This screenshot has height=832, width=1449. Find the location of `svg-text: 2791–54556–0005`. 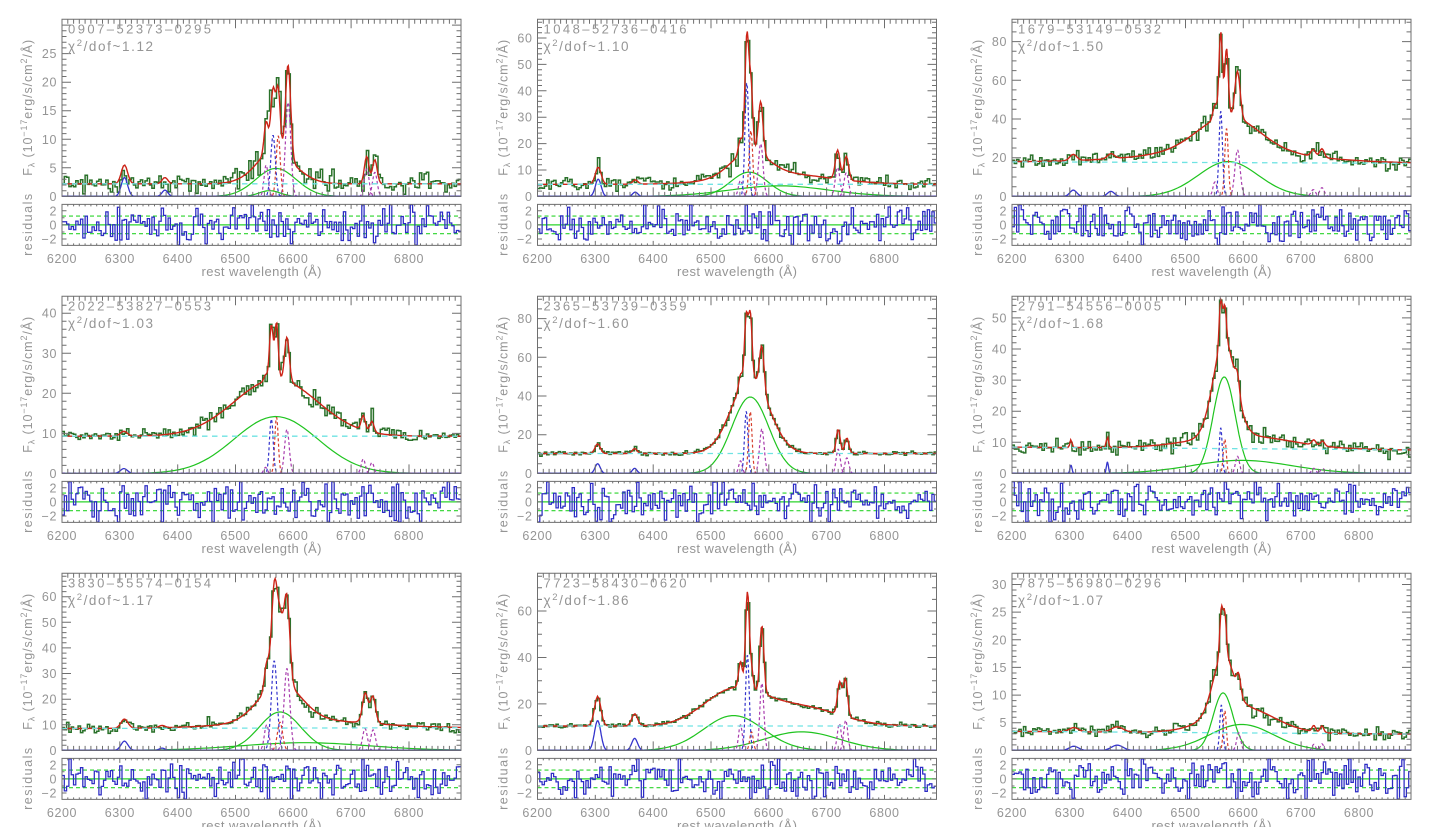

svg-text: 2791–54556–0005 is located at coordinates (1089, 306).